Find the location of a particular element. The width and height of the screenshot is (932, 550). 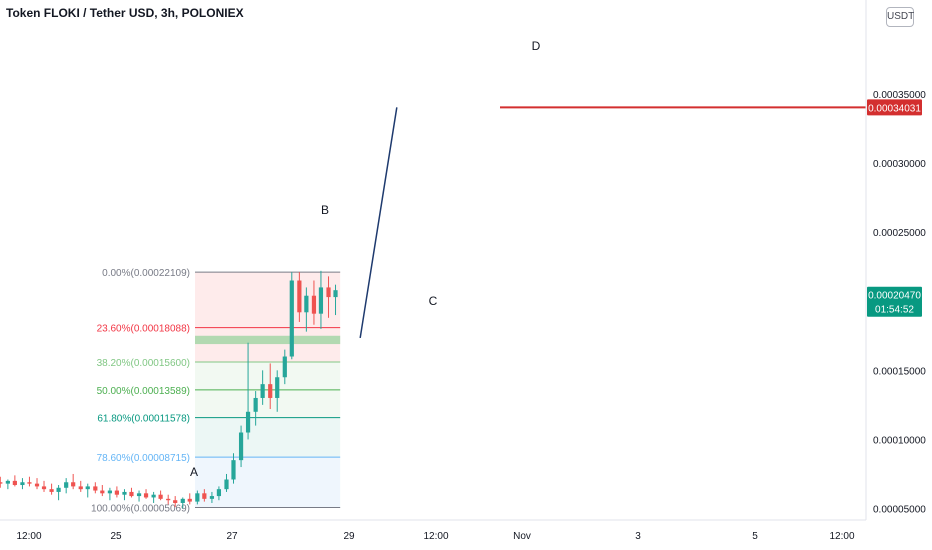

time-axis: 12:00 25 27 29 12:00 Nov 3 5 12:00 is located at coordinates (435, 536).